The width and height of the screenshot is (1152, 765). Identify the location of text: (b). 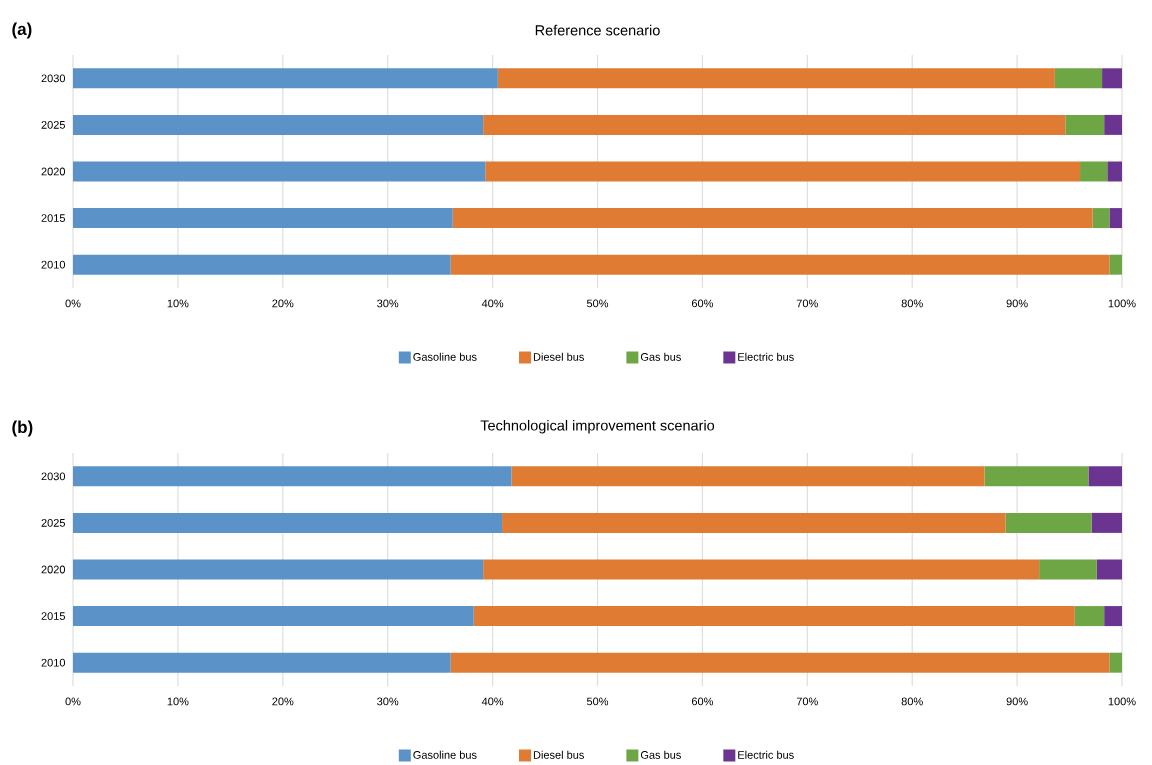
(22, 428).